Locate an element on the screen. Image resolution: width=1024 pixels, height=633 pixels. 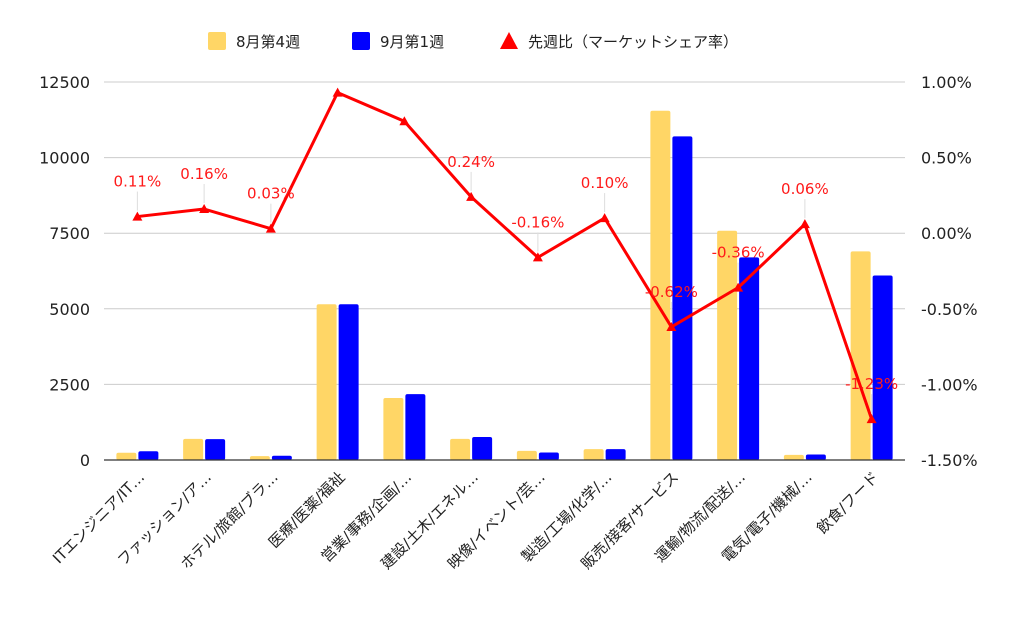
left-tick-label: 2500 is located at coordinates (69, 384).